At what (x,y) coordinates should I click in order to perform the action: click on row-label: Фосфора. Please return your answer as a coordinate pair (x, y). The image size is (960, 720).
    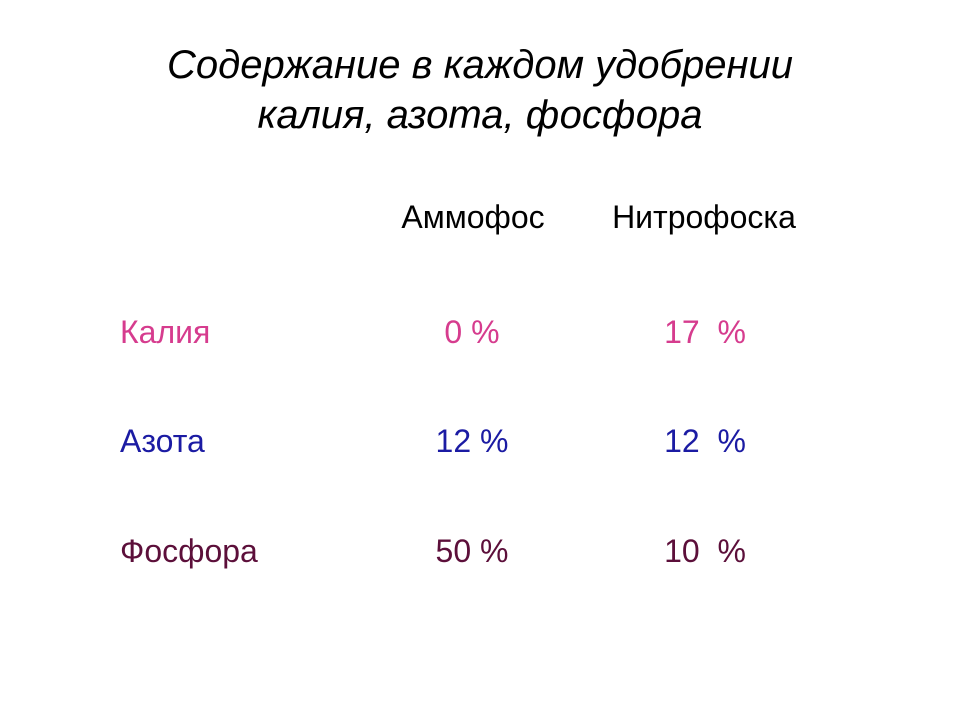
    Looking at the image, I should click on (189, 551).